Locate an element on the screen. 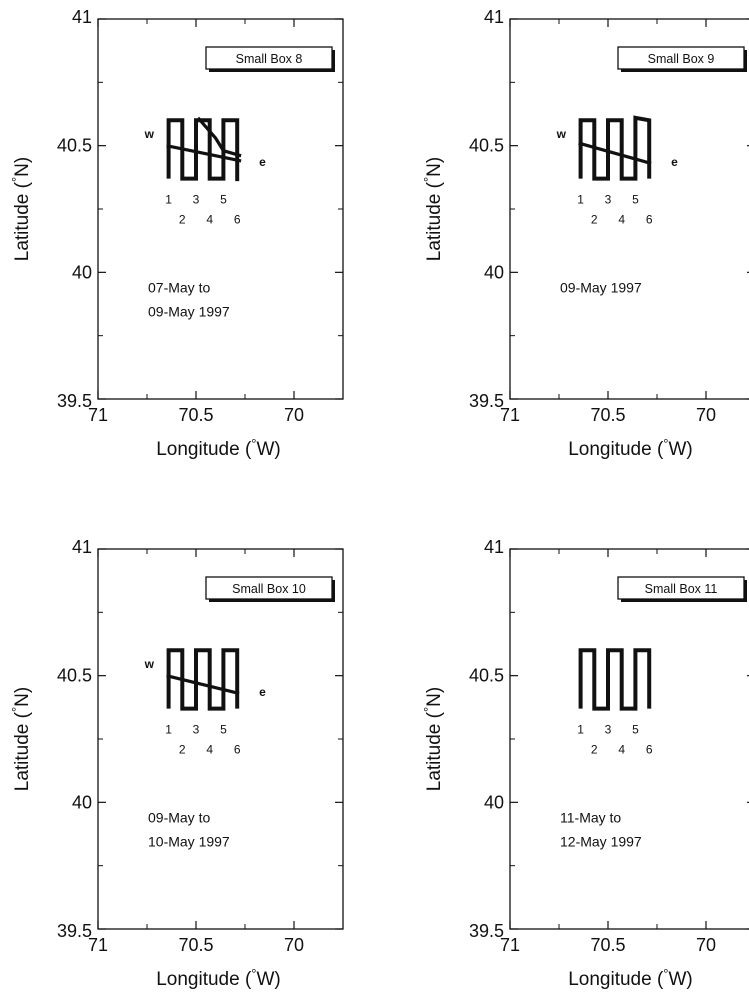 This screenshot has height=999, width=749. date-annotation: 07-May to is located at coordinates (179, 288).